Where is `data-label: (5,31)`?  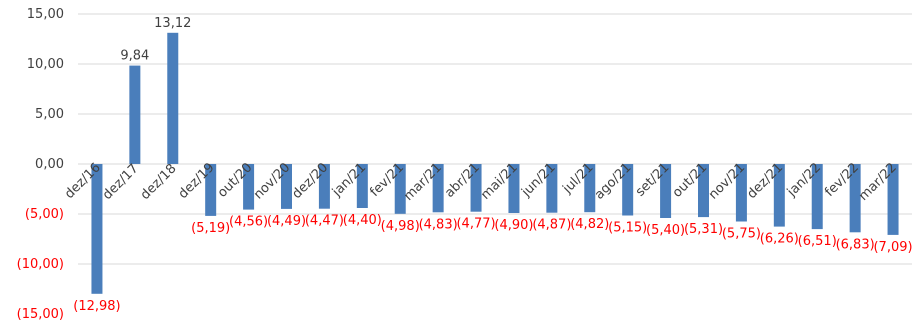
data-label: (5,31) is located at coordinates (703, 229).